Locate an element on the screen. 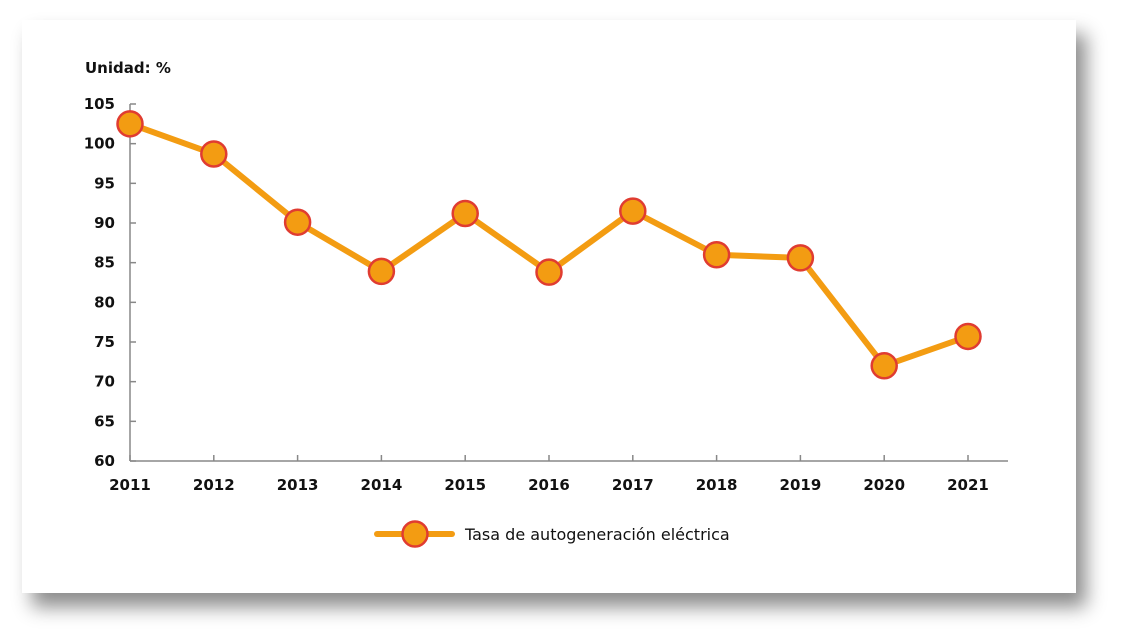 Image resolution: width=1126 pixels, height=644 pixels. y-axis: 60 65 70 75 80 85 90 95 100 105 is located at coordinates (110, 282).